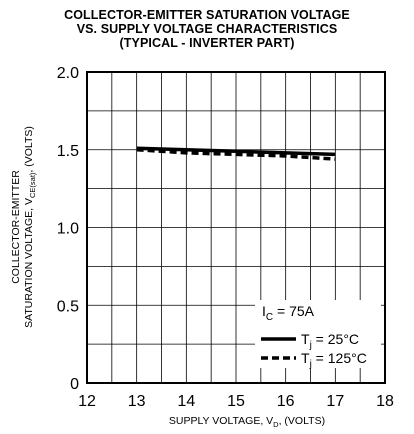  I want to click on legend-entry-tj-125: Tj = 125°C, so click(334, 360).